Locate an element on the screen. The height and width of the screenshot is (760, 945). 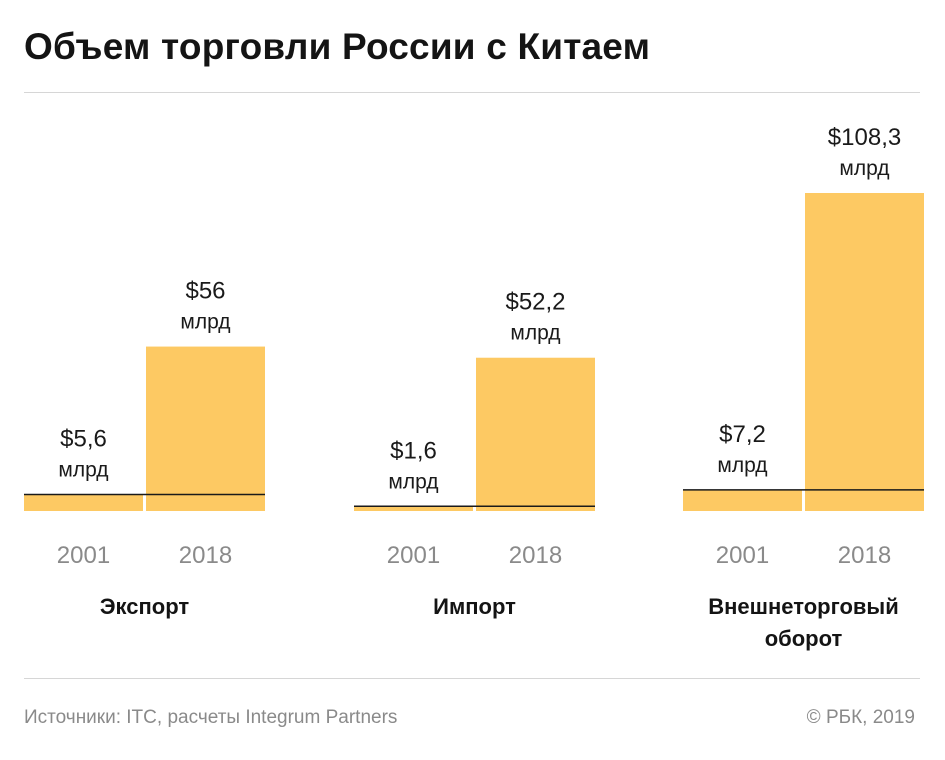
copyright: © РБК, 2019 is located at coordinates (860, 717).